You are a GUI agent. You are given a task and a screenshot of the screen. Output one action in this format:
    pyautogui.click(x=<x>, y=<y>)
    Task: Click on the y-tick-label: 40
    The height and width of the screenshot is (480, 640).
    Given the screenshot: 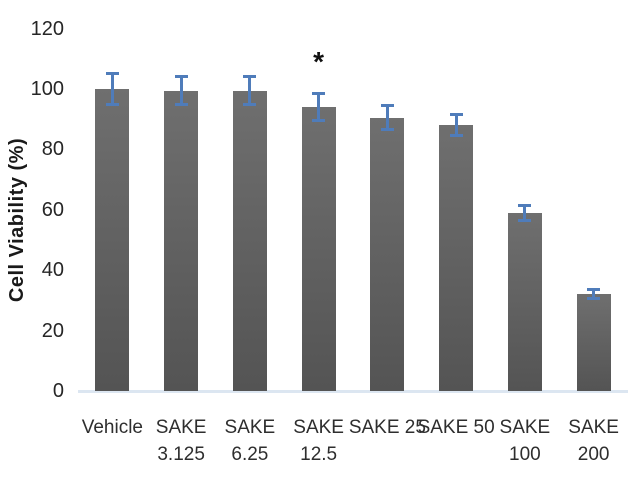 What is the action you would take?
    pyautogui.click(x=52, y=270)
    